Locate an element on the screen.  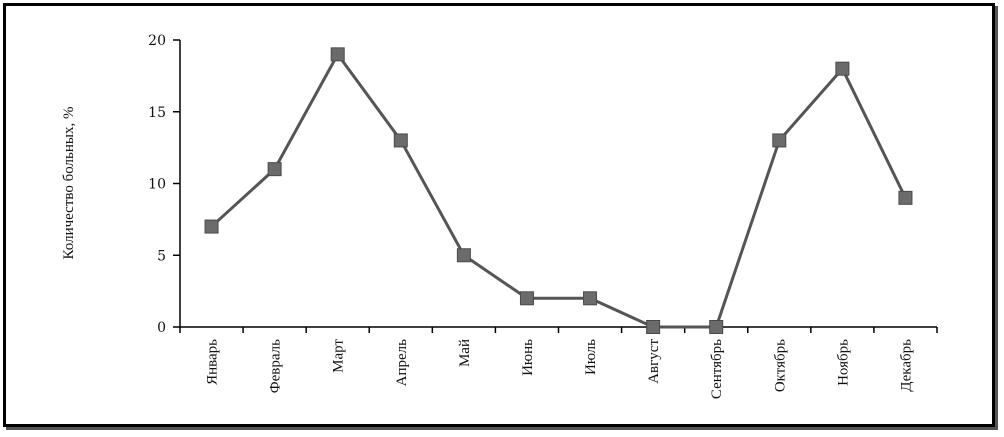
x-category-label: Февраль is located at coordinates (276, 366).